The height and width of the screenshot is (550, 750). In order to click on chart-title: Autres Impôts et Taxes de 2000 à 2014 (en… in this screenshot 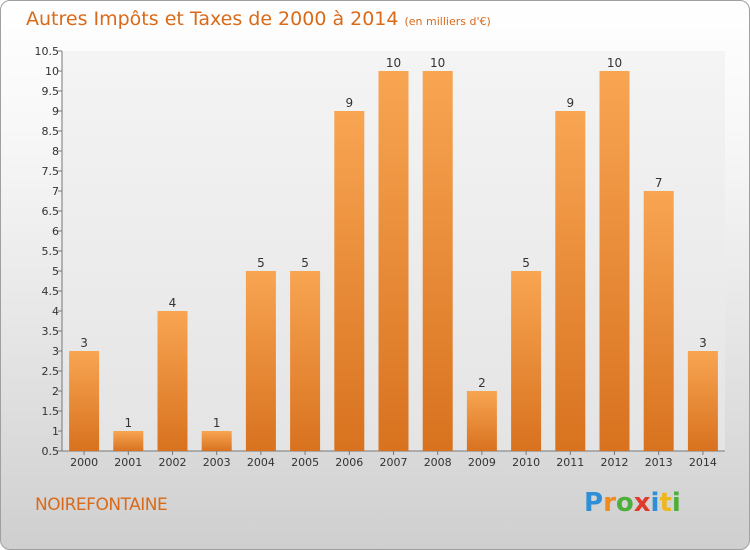, I will do `click(258, 19)`.